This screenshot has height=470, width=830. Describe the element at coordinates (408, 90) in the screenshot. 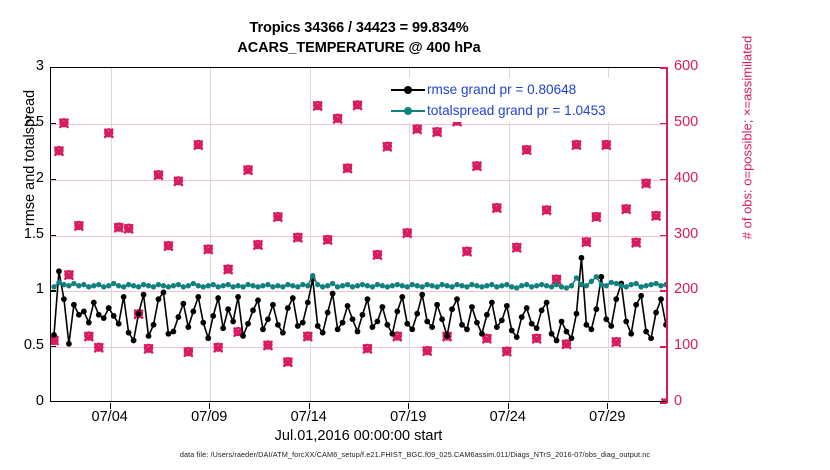

I see `legend-marker-rmse` at that location.